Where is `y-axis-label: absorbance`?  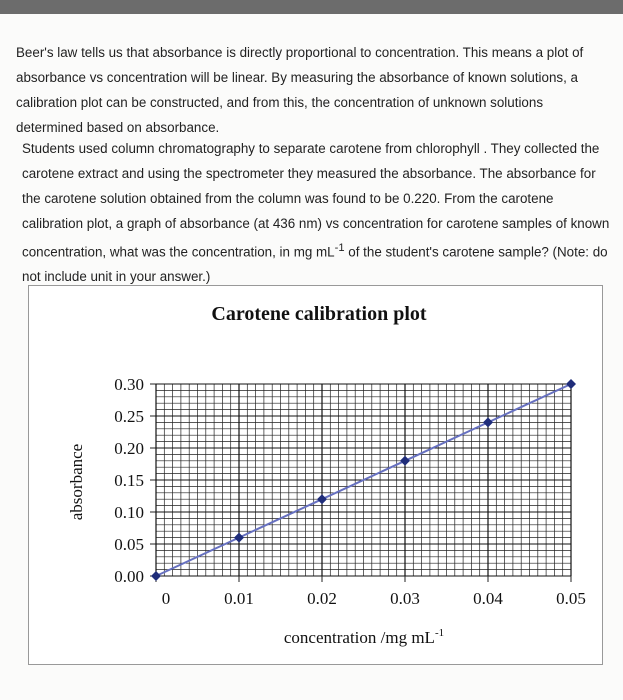 y-axis-label: absorbance is located at coordinates (76, 482).